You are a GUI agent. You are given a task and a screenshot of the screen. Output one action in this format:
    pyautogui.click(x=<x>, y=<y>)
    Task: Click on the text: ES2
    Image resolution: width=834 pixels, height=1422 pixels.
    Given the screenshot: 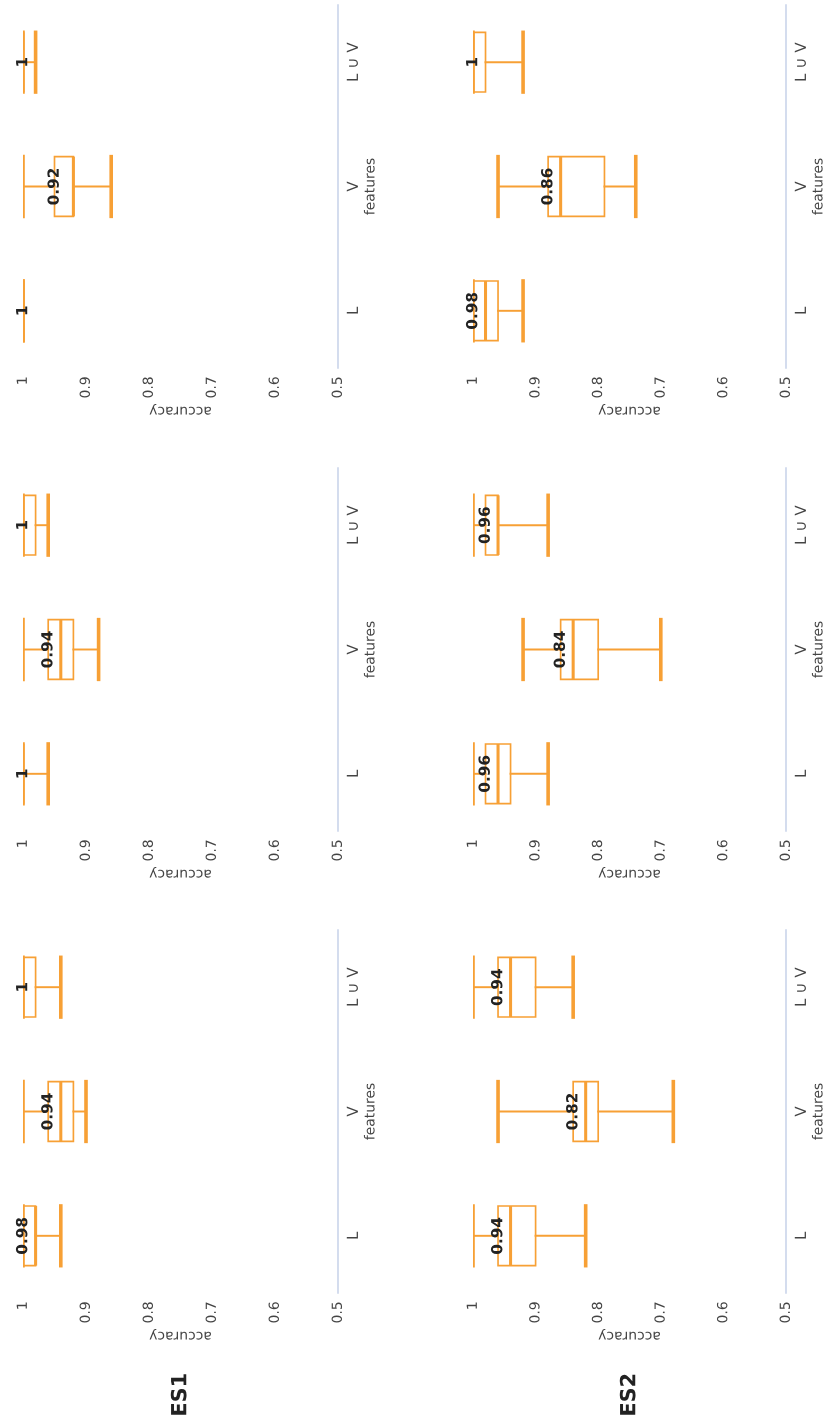 What is the action you would take?
    pyautogui.click(x=627, y=1394)
    